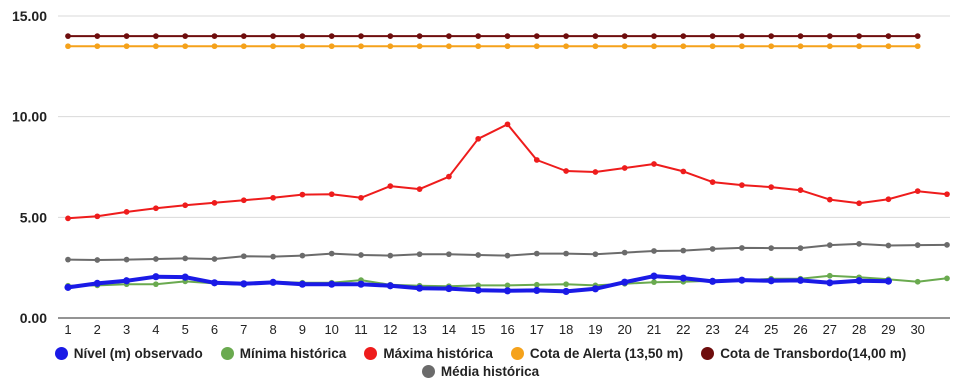  What do you see at coordinates (293, 353) in the screenshot?
I see `legend-label: Mínima histórica` at bounding box center [293, 353].